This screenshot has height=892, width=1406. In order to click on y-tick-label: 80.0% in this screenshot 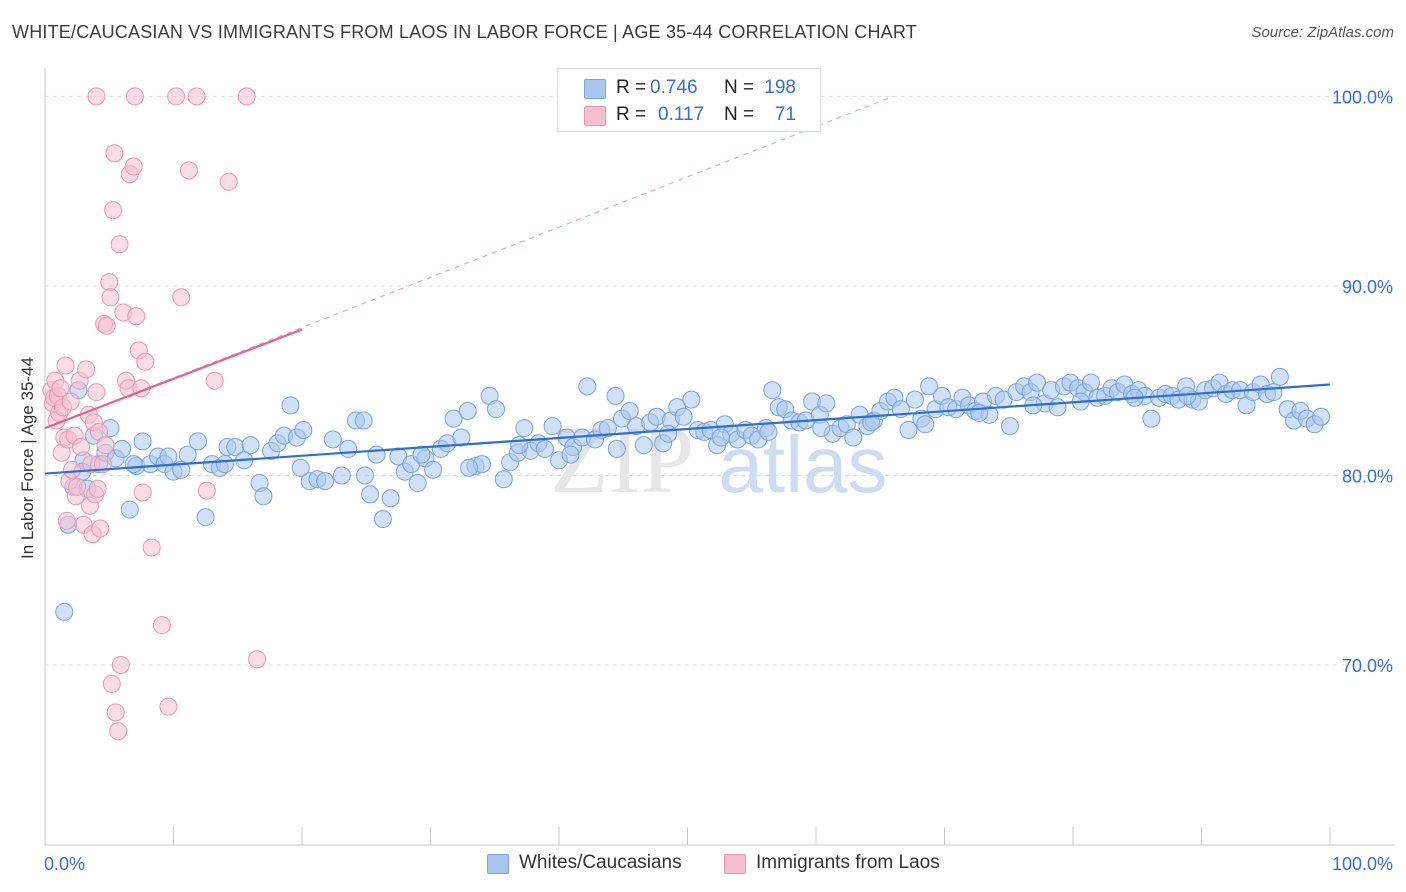, I will do `click(1367, 476)`.